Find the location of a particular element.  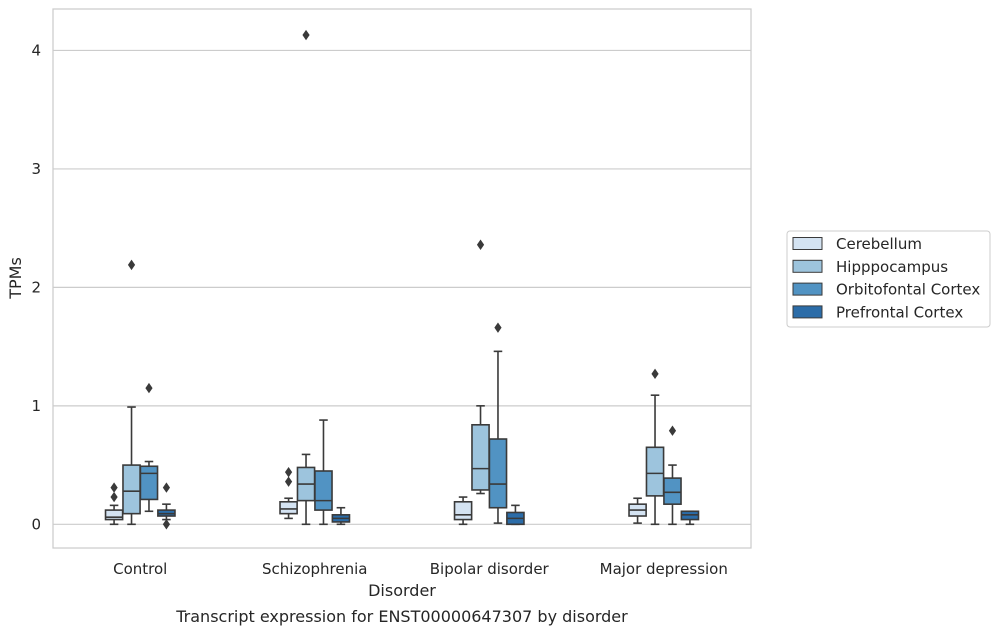

x-tick-label: Major depression is located at coordinates (664, 569).